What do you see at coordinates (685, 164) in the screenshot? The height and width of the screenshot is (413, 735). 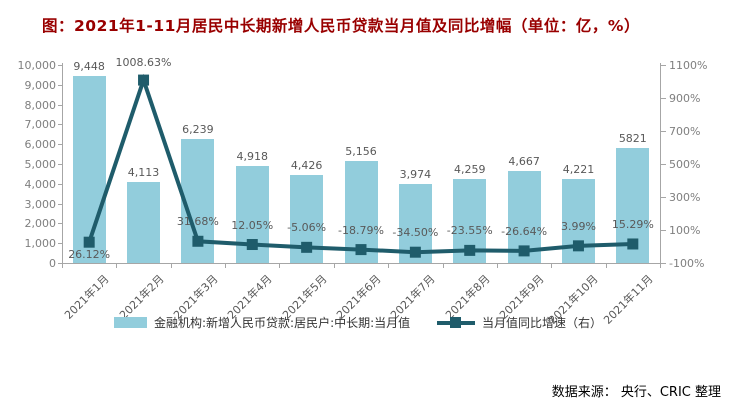 I see `right-axis-tick-label: 500%` at bounding box center [685, 164].